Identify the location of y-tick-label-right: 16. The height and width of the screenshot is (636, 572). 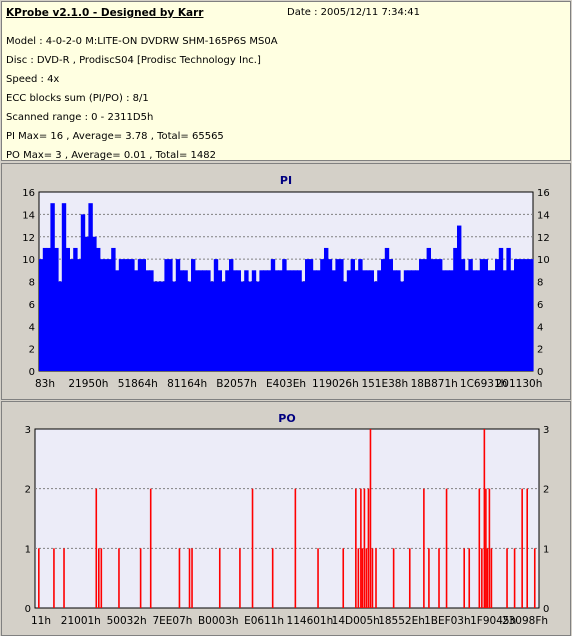
(543, 193).